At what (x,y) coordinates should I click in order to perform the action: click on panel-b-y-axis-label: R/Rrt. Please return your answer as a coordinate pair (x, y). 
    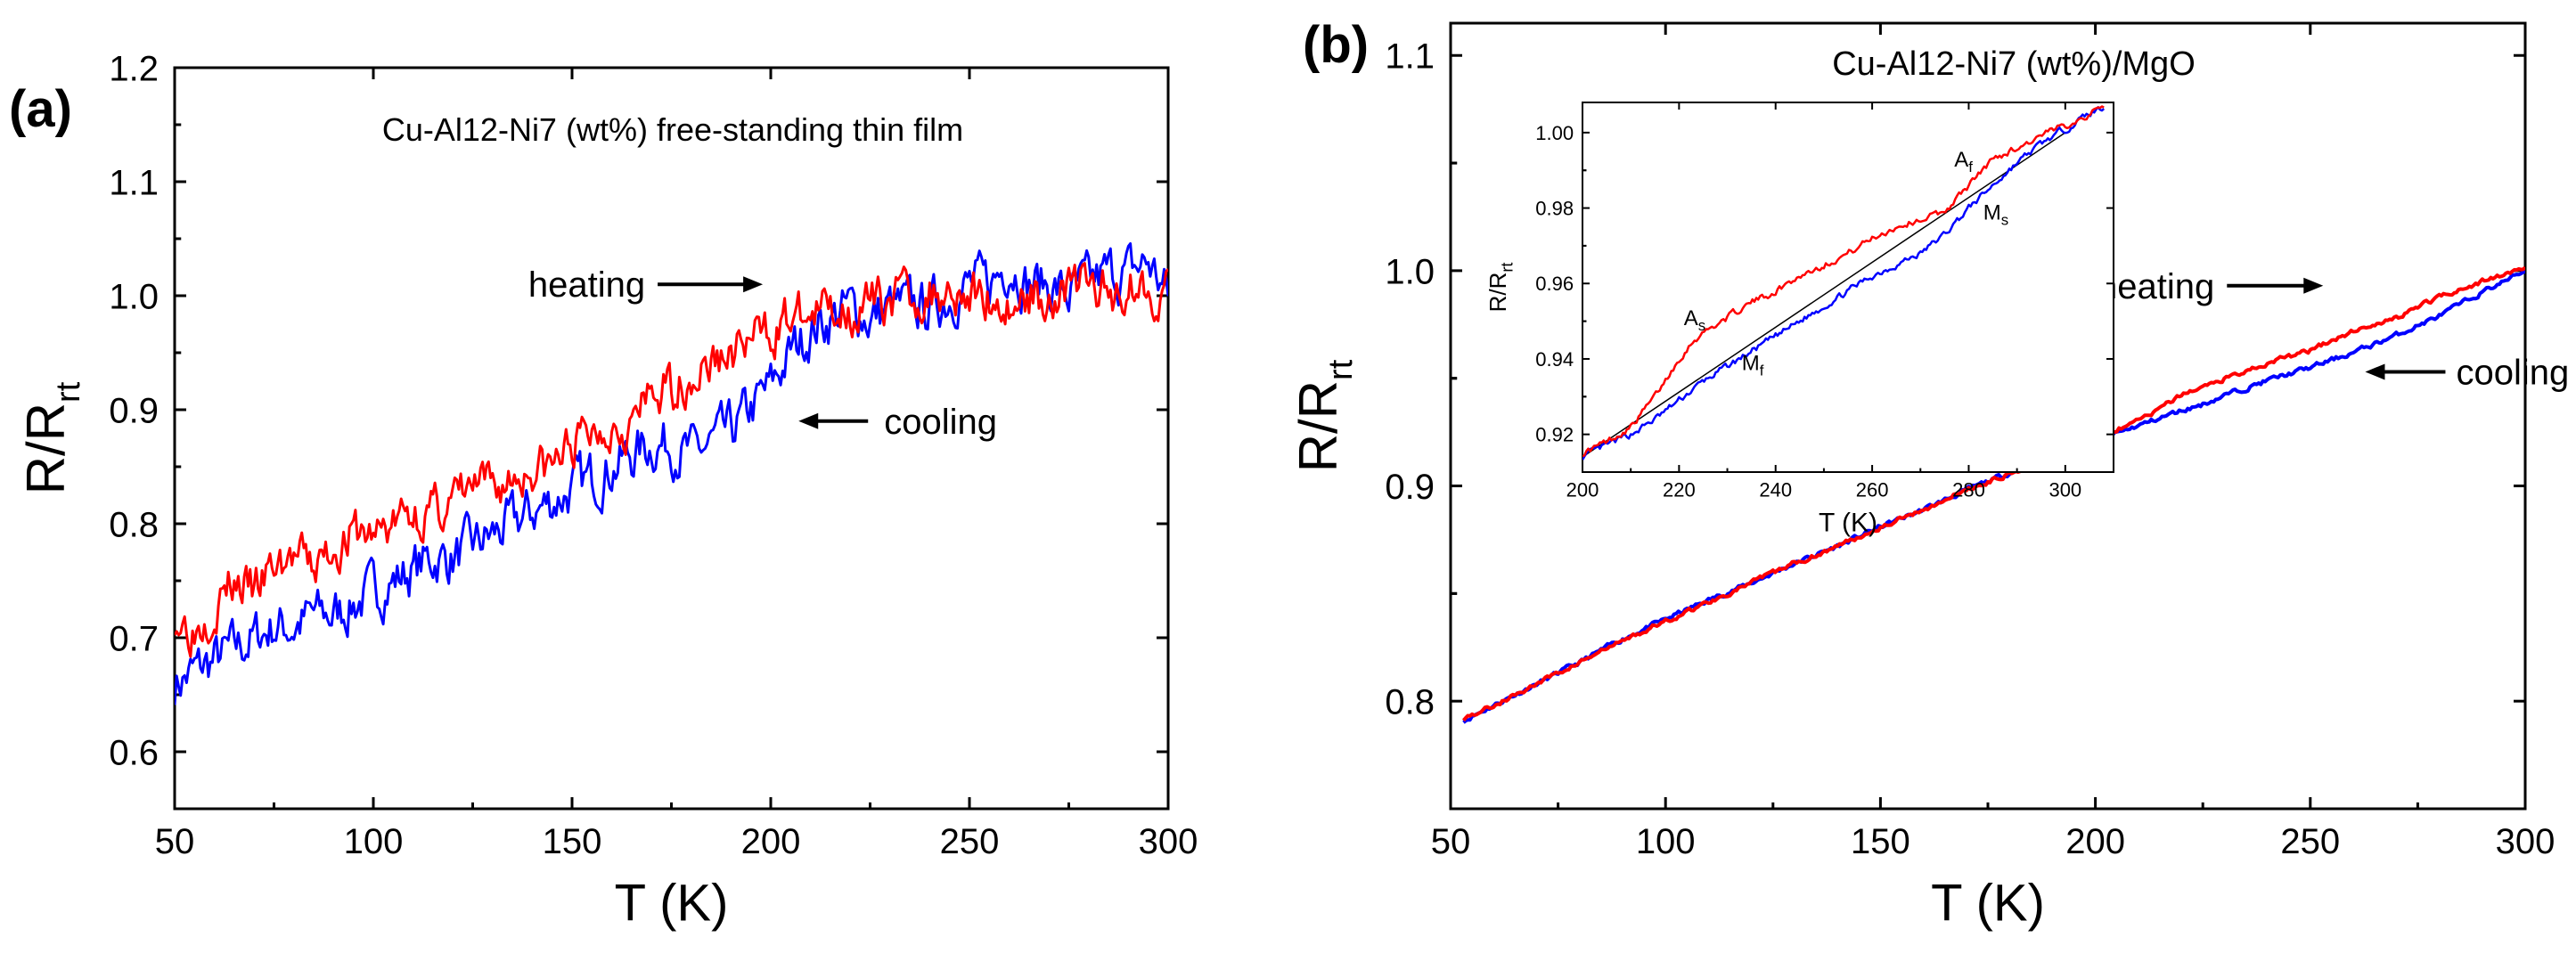
    Looking at the image, I should click on (1324, 415).